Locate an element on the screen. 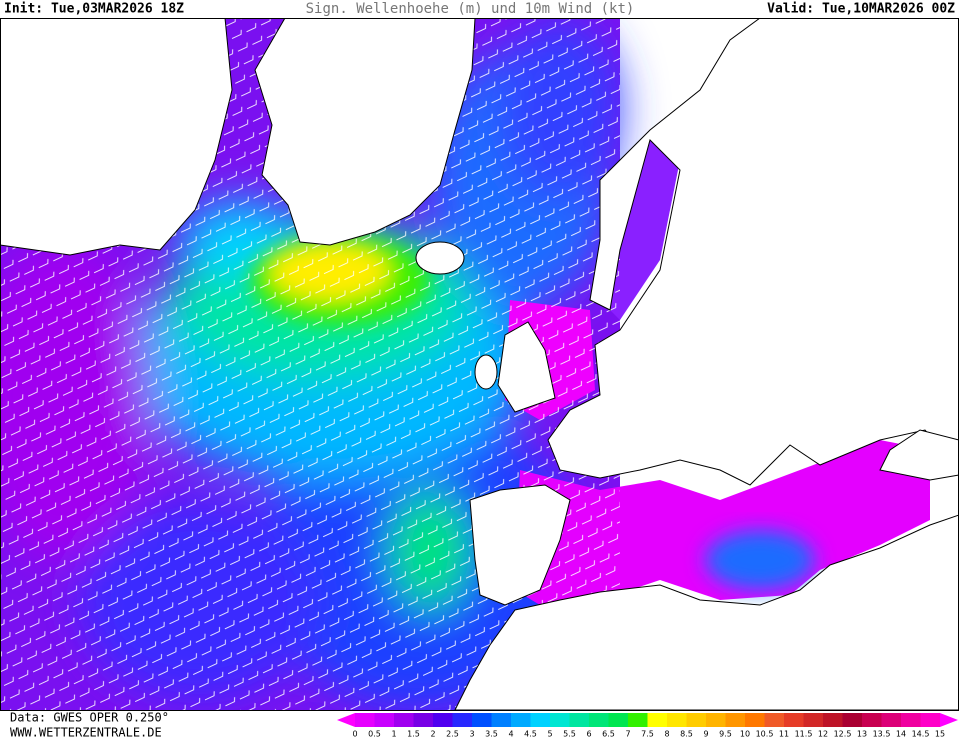 This screenshot has height=741, width=959. scale-label: 12 is located at coordinates (823, 734).